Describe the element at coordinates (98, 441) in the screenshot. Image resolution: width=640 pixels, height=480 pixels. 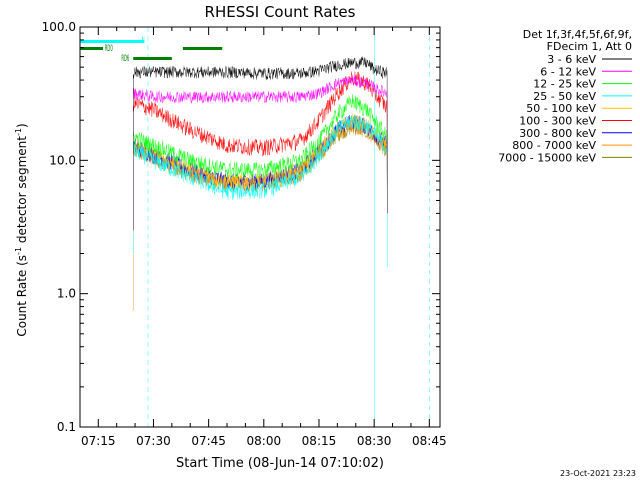
I see `x-tick-label-0: 07:15` at that location.